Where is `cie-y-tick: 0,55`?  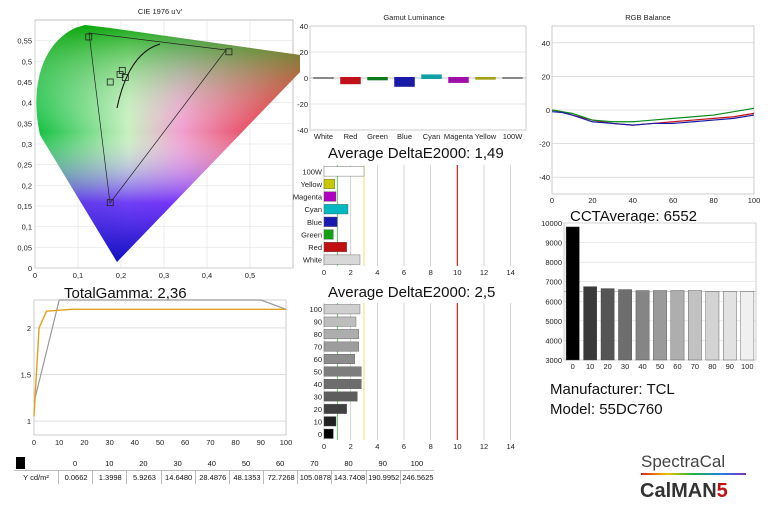
cie-y-tick: 0,55 is located at coordinates (24, 41).